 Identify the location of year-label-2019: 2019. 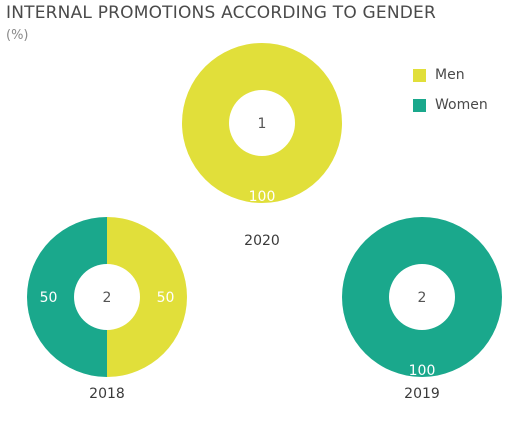
(422, 394).